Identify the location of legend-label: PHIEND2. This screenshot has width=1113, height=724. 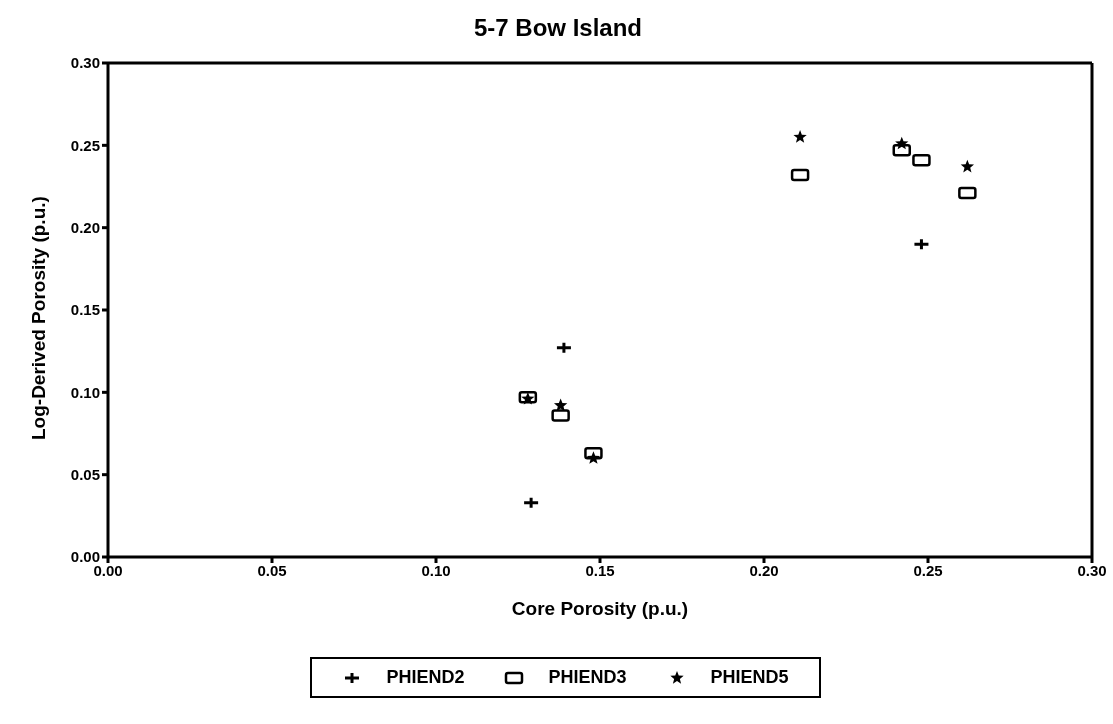
(425, 677).